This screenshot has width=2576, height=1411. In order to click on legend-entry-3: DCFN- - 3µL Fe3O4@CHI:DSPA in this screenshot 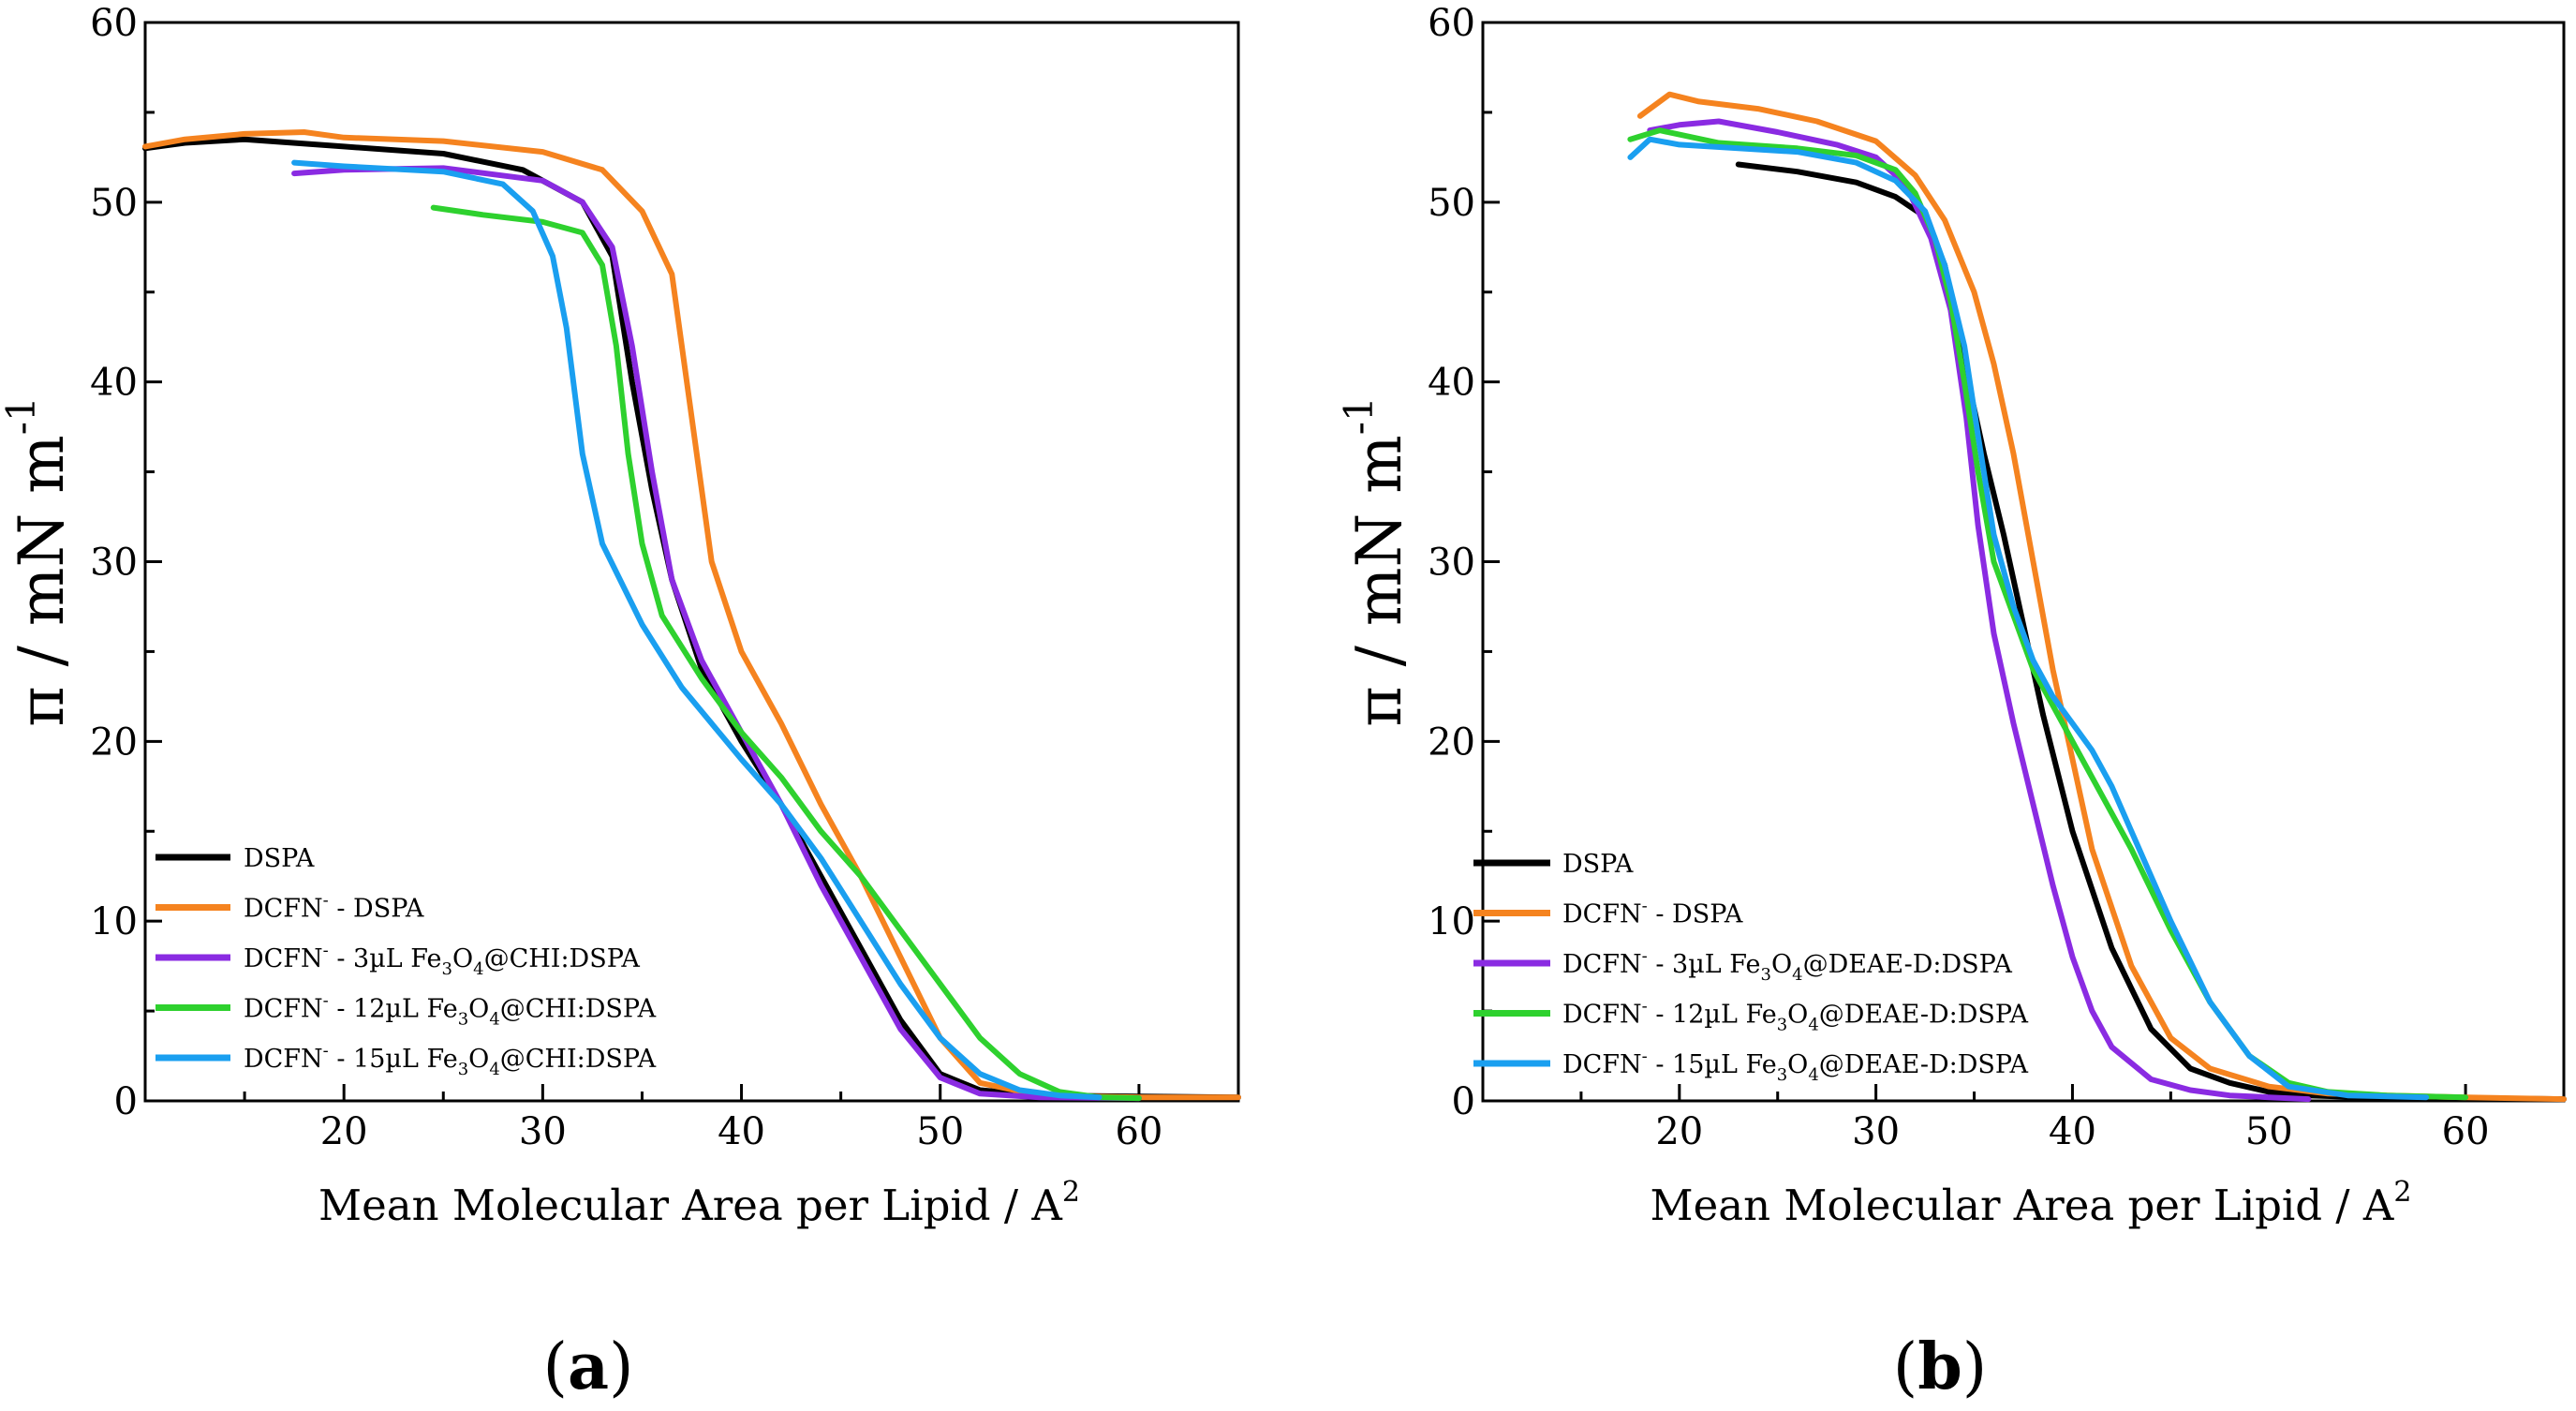, I will do `click(442, 960)`.